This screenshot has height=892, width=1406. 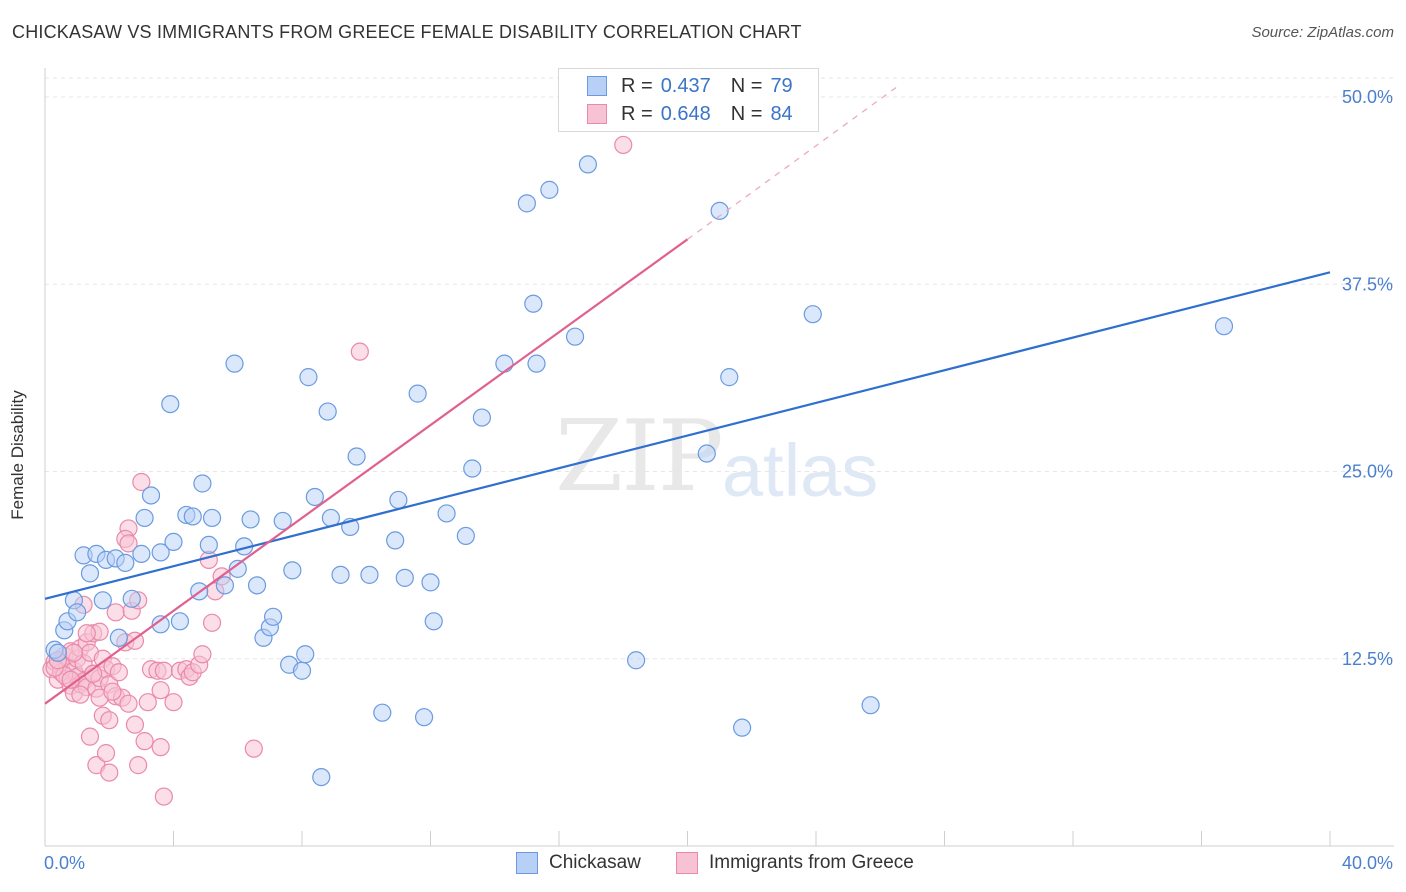 I want to click on series-legend: Chickasaw Immigrants from Greece, so click(x=703, y=865).